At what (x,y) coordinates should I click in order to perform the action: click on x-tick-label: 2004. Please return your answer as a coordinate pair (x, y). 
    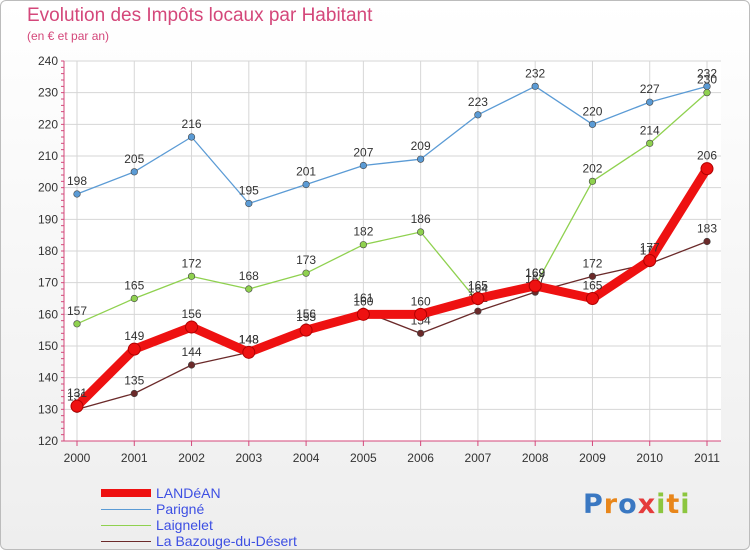
    Looking at the image, I should click on (306, 458).